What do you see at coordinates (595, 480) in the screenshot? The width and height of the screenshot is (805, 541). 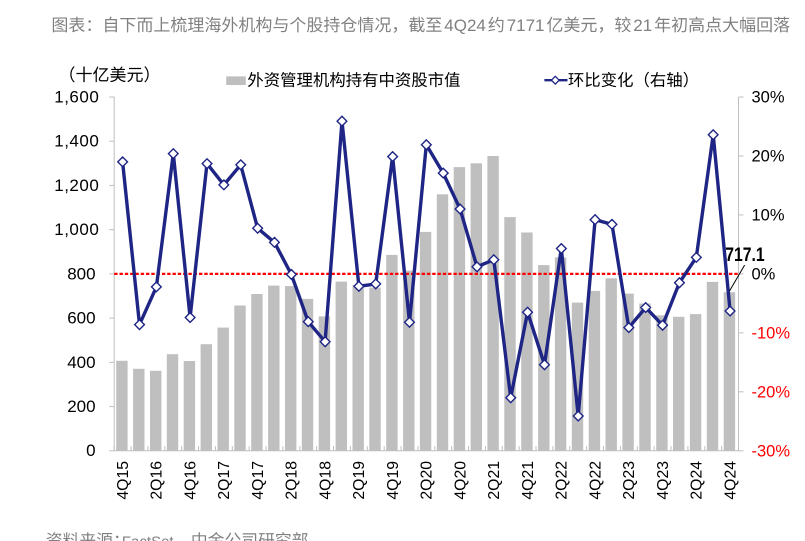 I see `svg-text: 4Q22` at bounding box center [595, 480].